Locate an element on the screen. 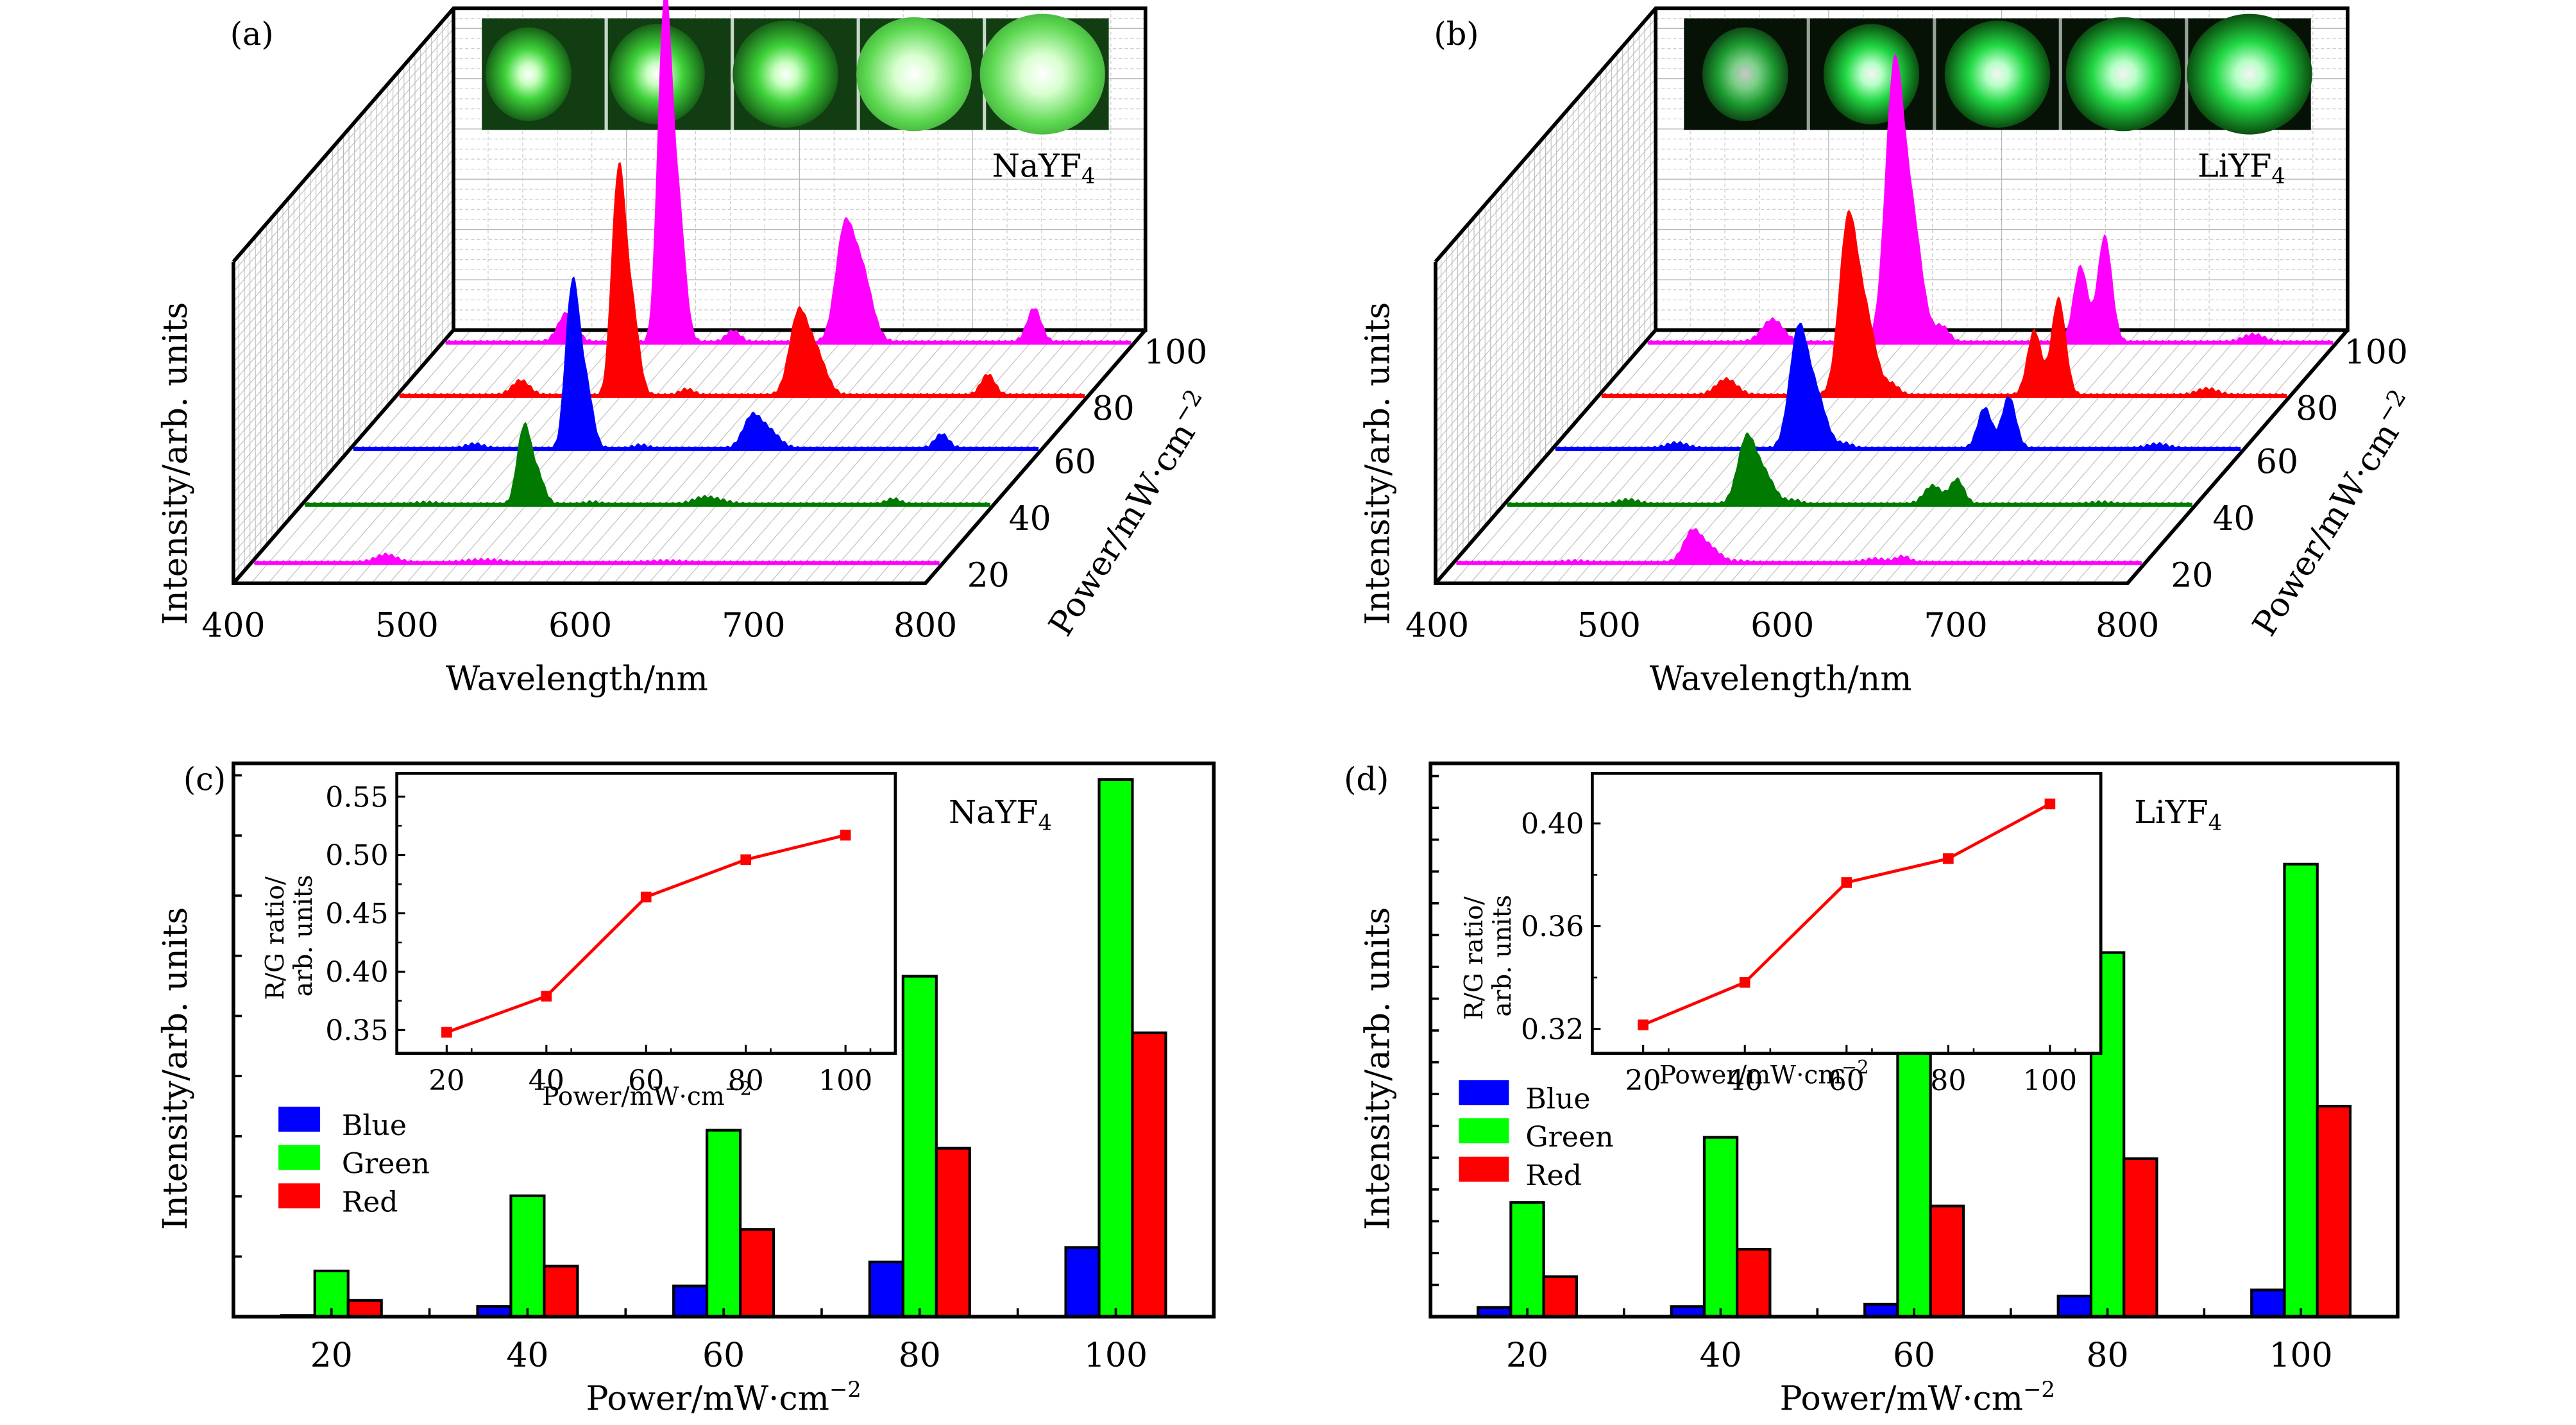  inset-y-tick-label: 0.40 is located at coordinates (356, 972).